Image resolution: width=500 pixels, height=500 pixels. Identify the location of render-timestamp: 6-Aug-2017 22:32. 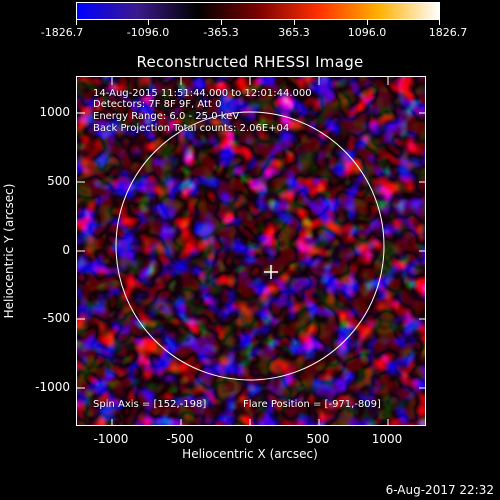
(439, 490).